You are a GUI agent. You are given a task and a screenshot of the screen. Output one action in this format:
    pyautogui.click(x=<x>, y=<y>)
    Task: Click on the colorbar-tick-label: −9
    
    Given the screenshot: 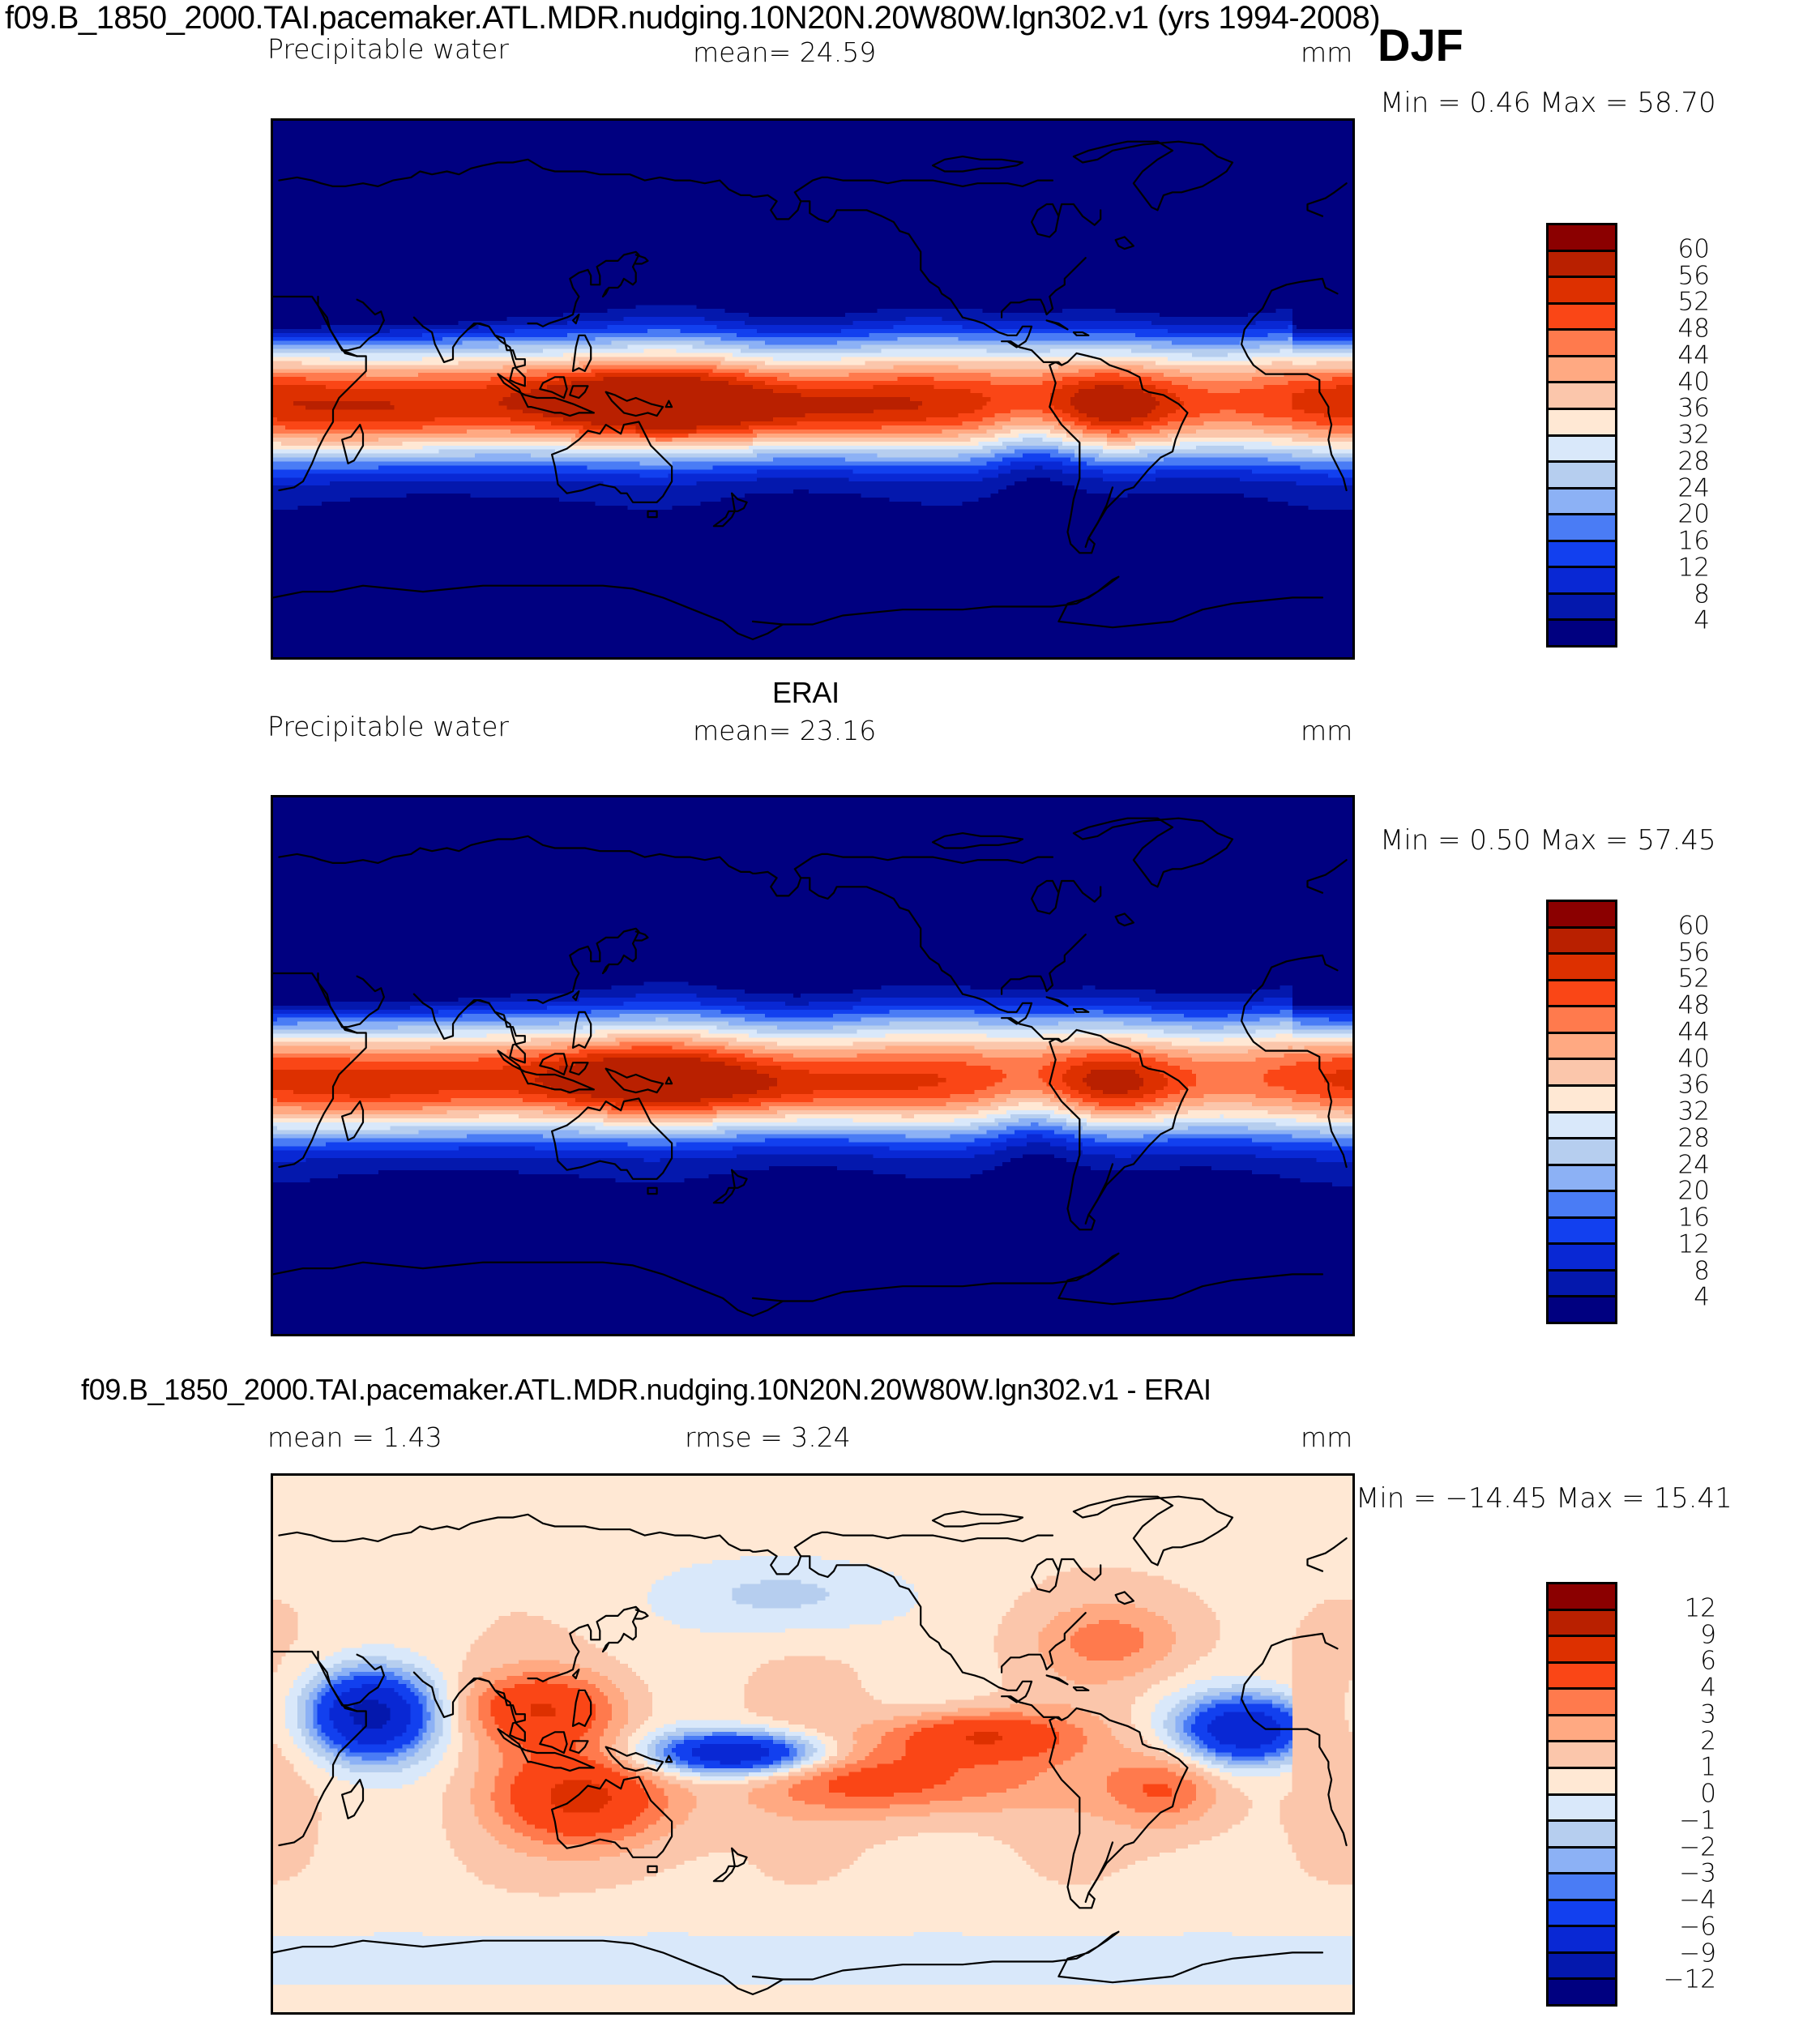 What is the action you would take?
    pyautogui.click(x=1698, y=1953)
    